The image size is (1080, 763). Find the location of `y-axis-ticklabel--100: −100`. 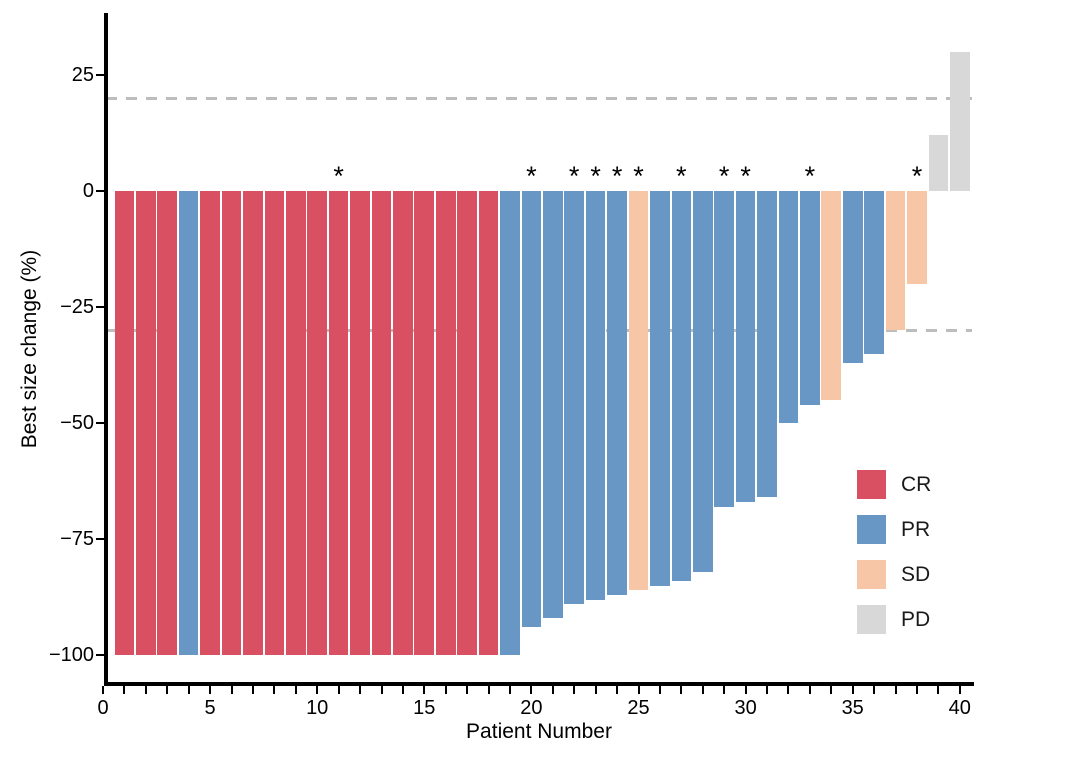

y-axis-ticklabel--100: −100 is located at coordinates (71, 655).